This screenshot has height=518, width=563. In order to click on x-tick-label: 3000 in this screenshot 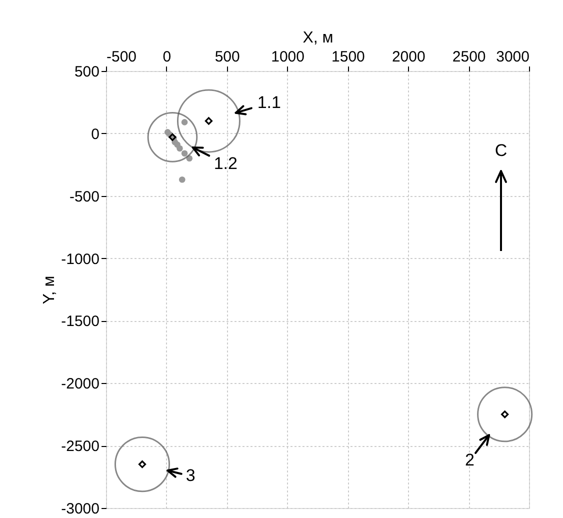, I will do `click(513, 57)`.